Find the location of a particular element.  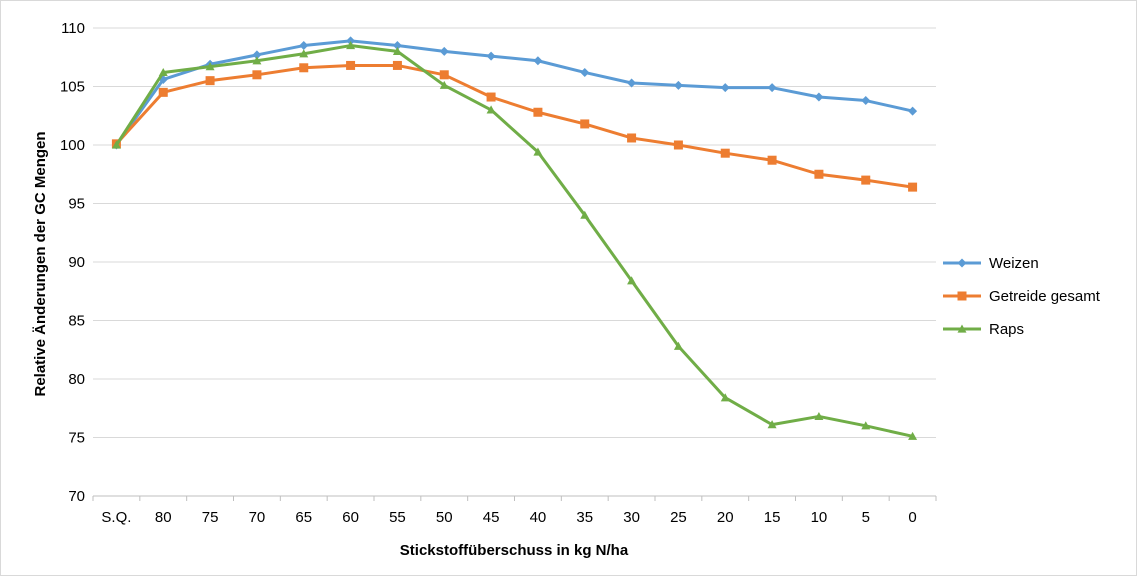

y-tick-label: 75 is located at coordinates (76, 438).